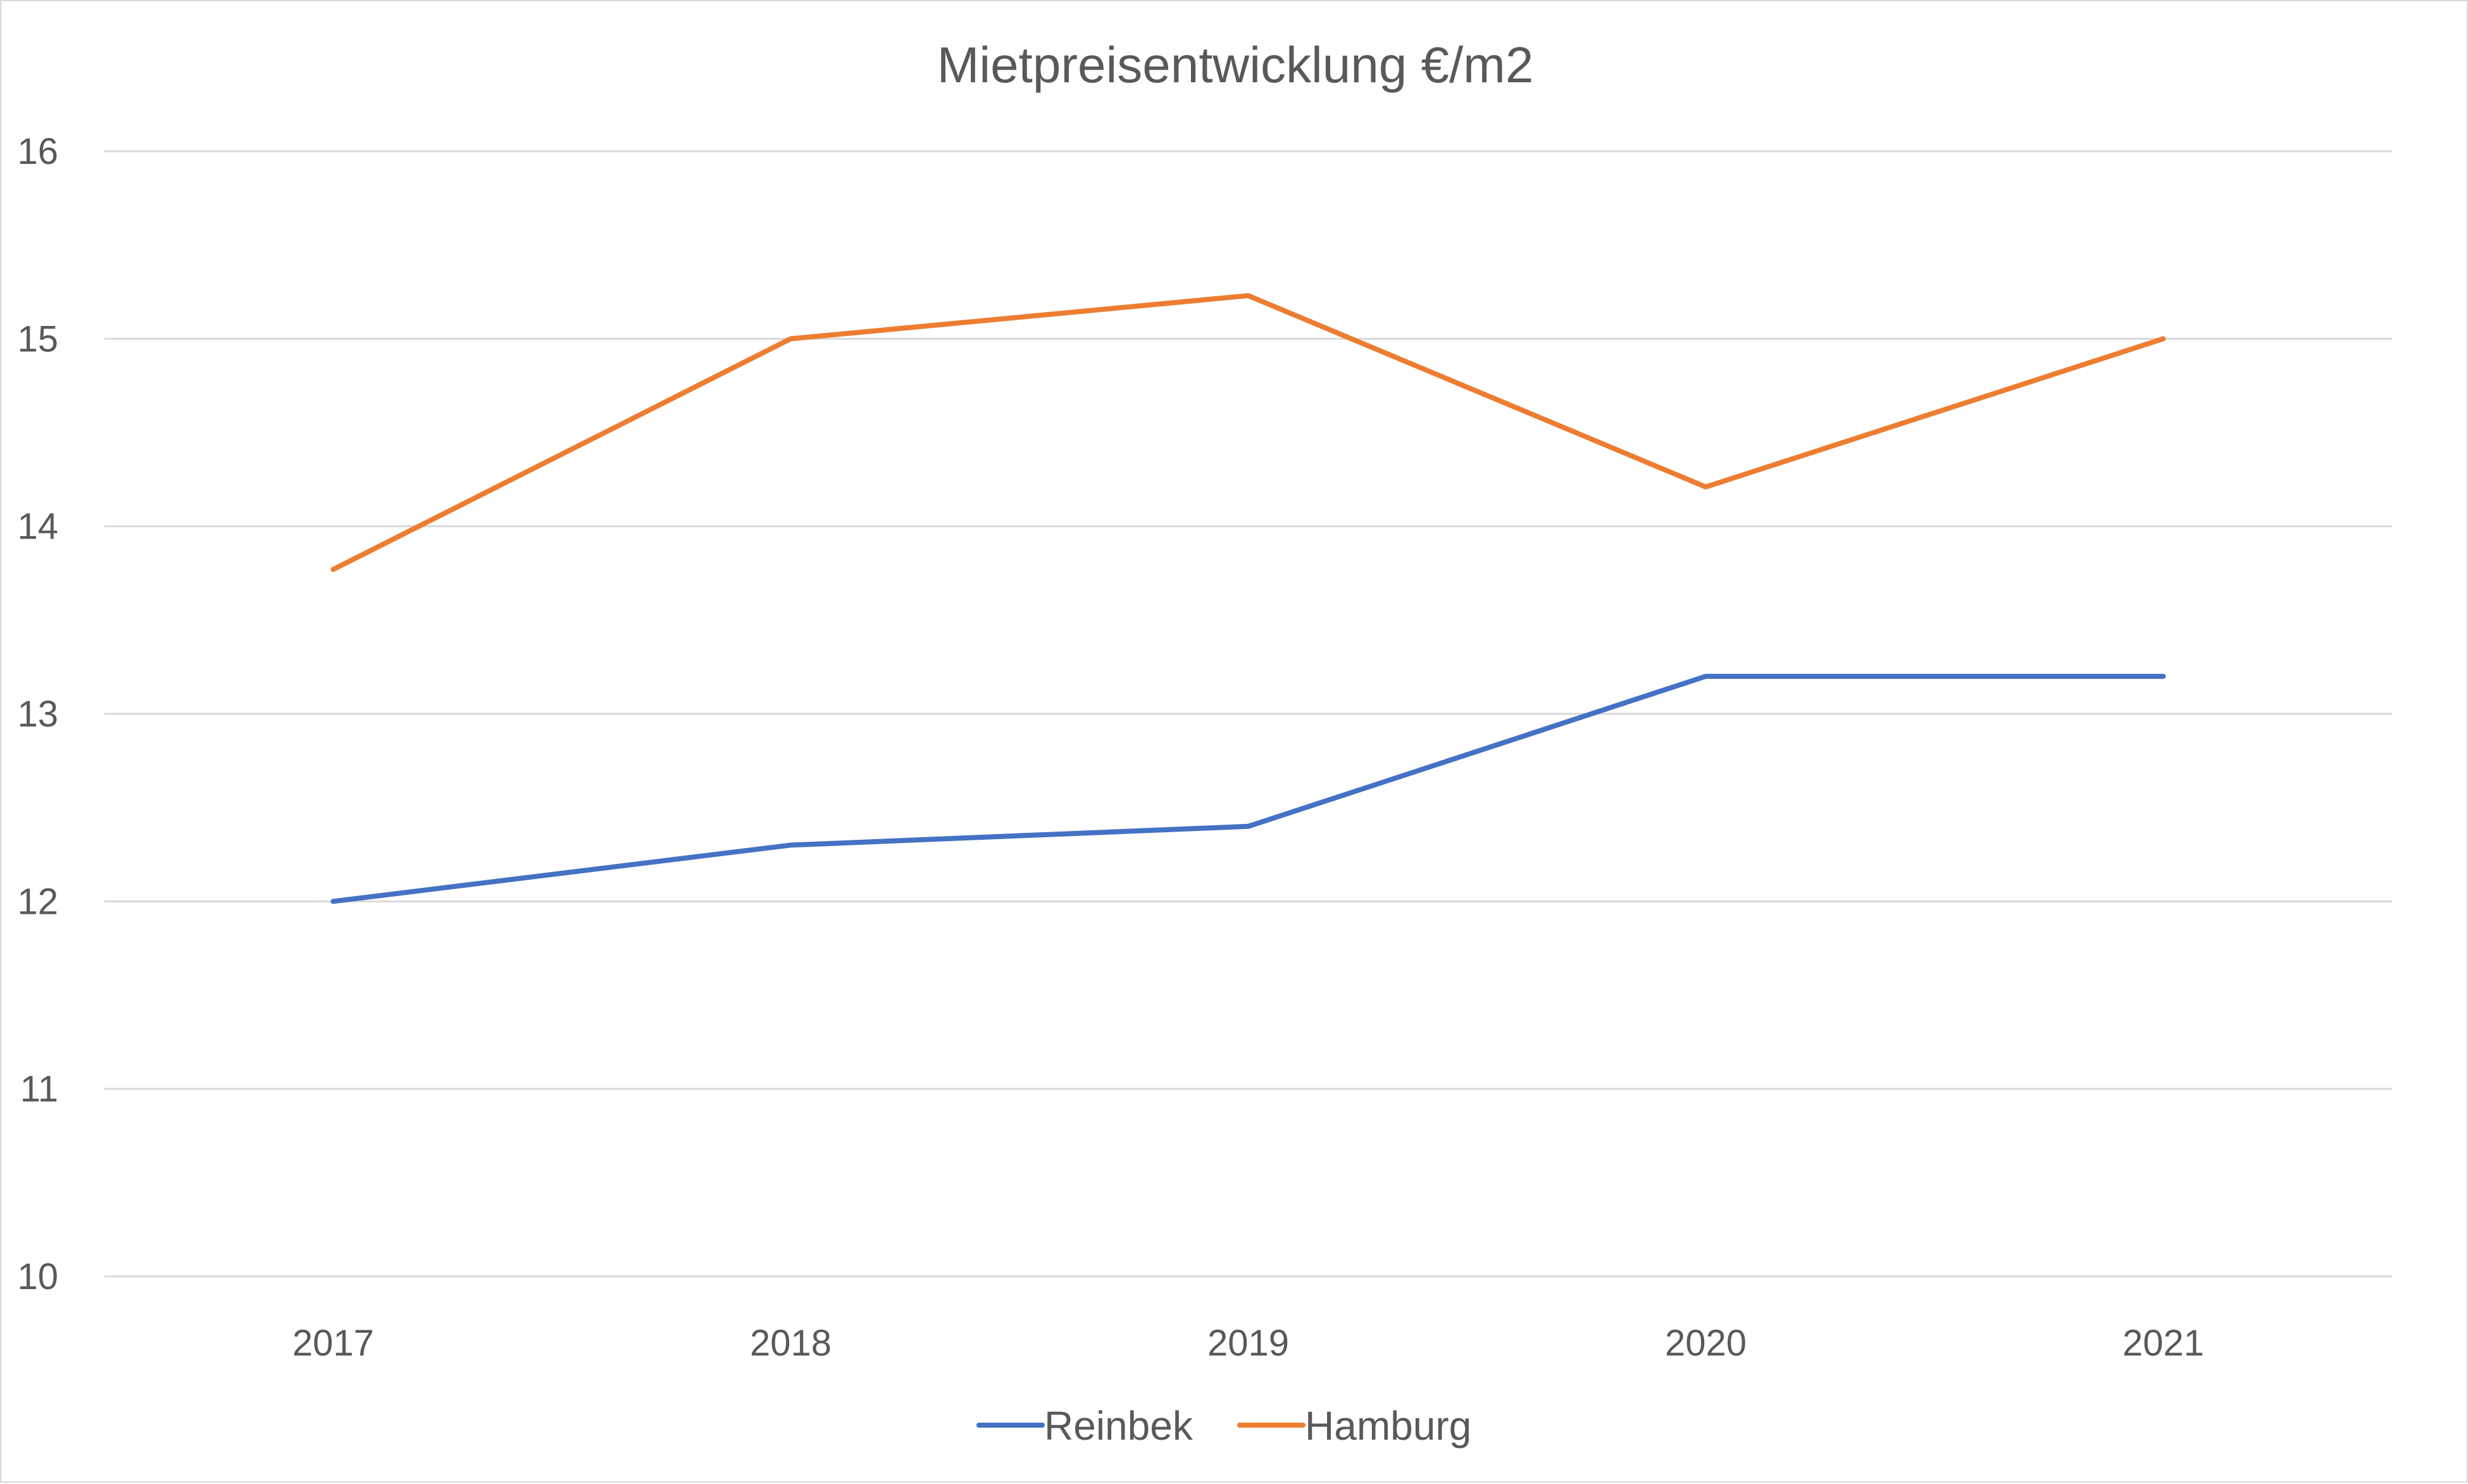  Describe the element at coordinates (37, 902) in the screenshot. I see `y-tick-label: 12` at that location.